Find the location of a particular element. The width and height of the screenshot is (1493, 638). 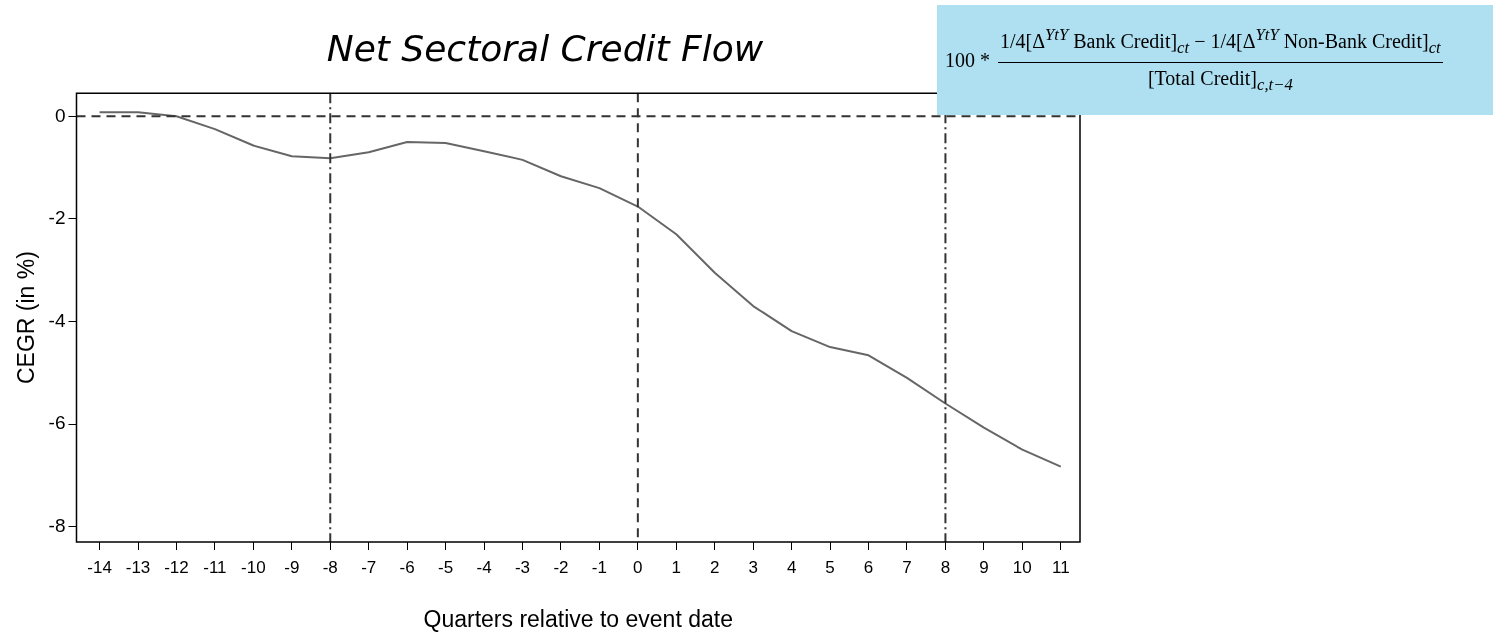

x-tick-label: -5 is located at coordinates (446, 567).